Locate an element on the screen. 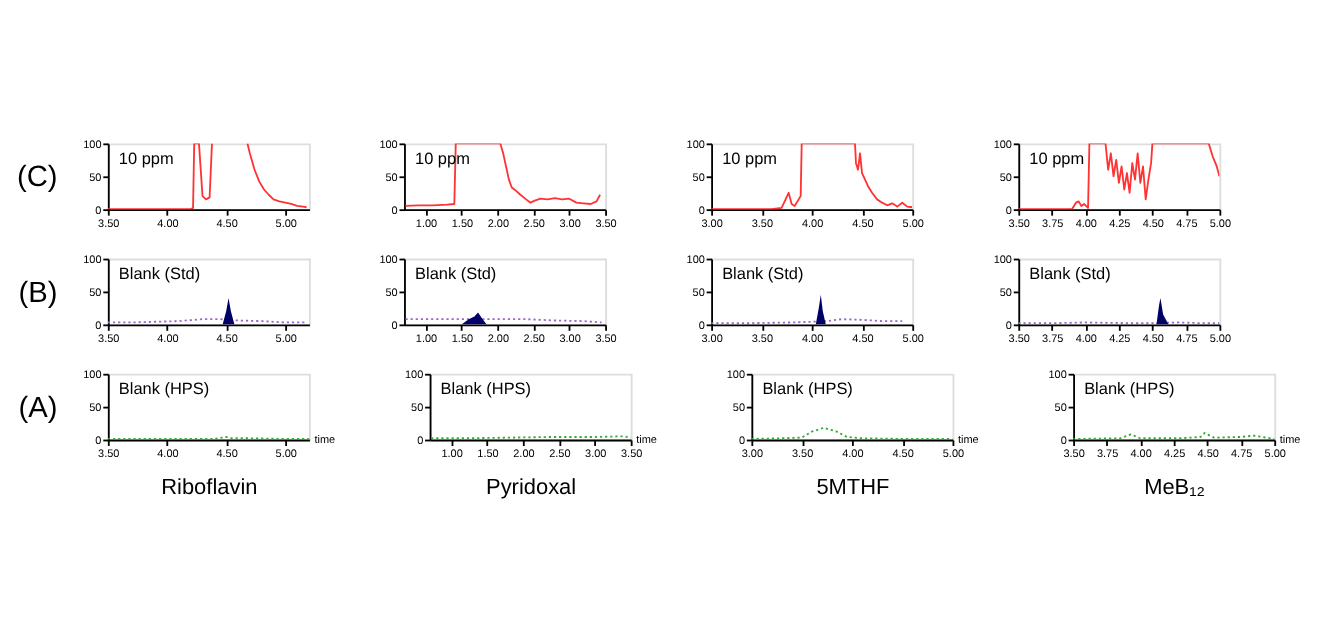 This screenshot has width=1320, height=636. y-axis-title: (C) is located at coordinates (37, 178).